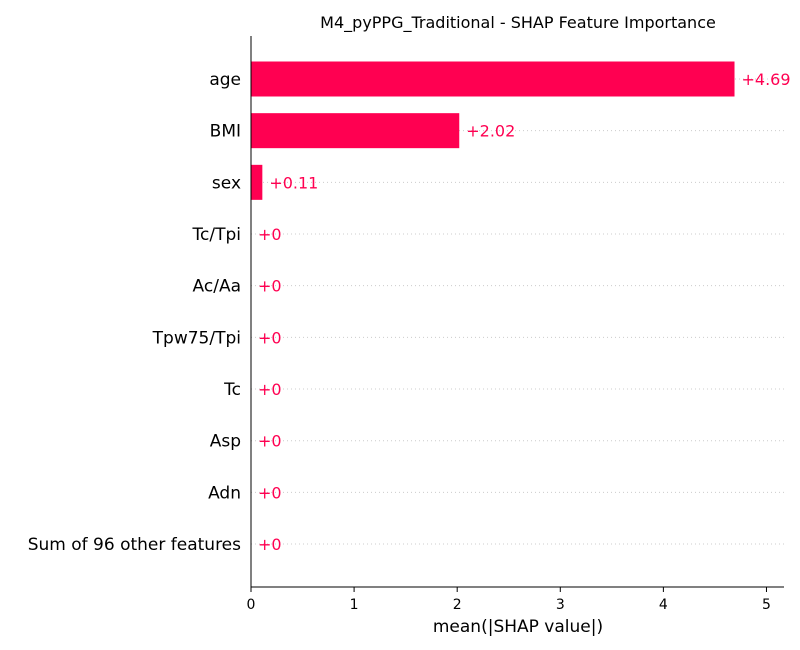 Image resolution: width=800 pixels, height=650 pixels. Describe the element at coordinates (232, 390) in the screenshot. I see `feature-label: Tc` at that location.